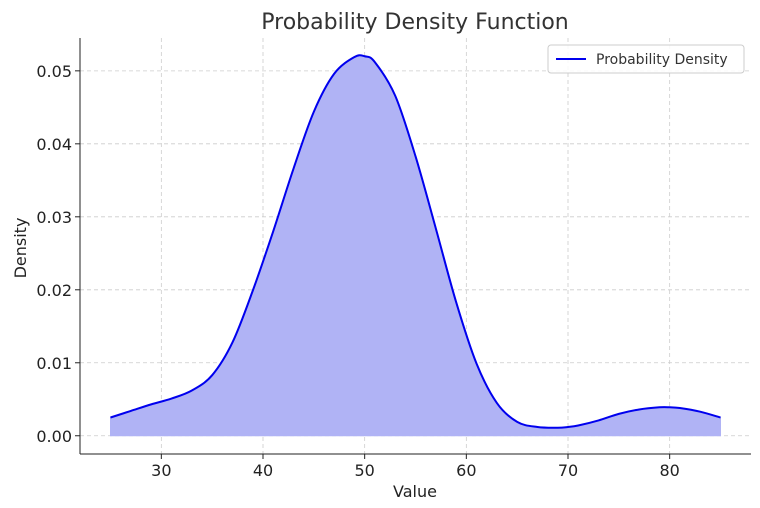 The height and width of the screenshot is (508, 760). Describe the element at coordinates (568, 470) in the screenshot. I see `x-tick-label: 70` at that location.